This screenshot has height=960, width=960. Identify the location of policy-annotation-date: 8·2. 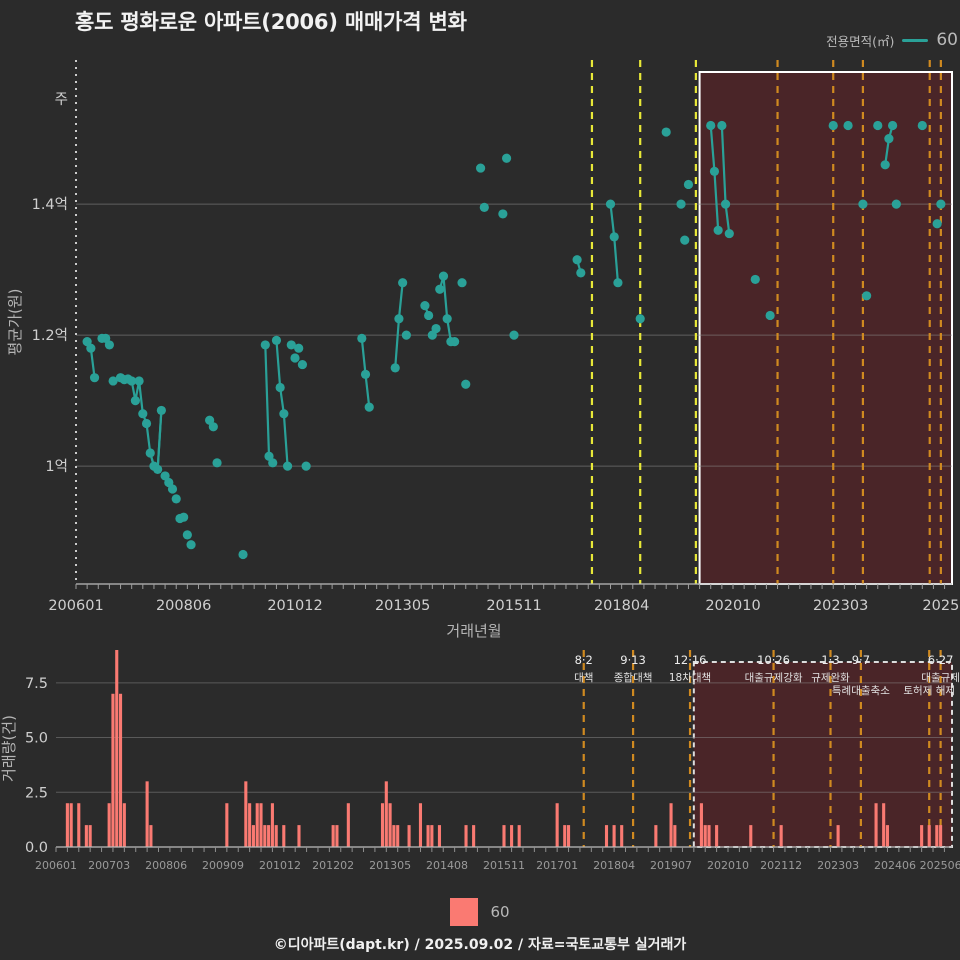
(584, 660).